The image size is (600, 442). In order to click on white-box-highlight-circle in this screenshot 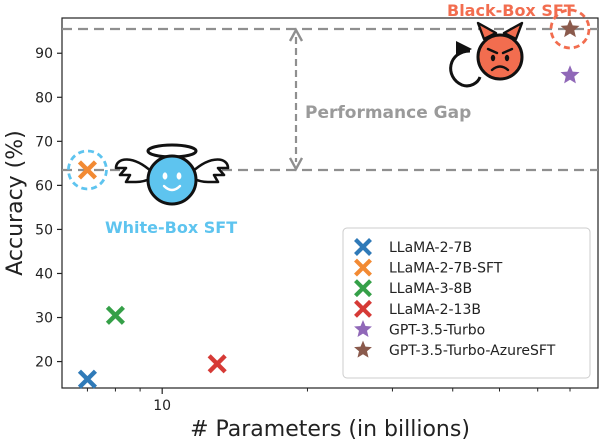, I will do `click(87, 170)`.